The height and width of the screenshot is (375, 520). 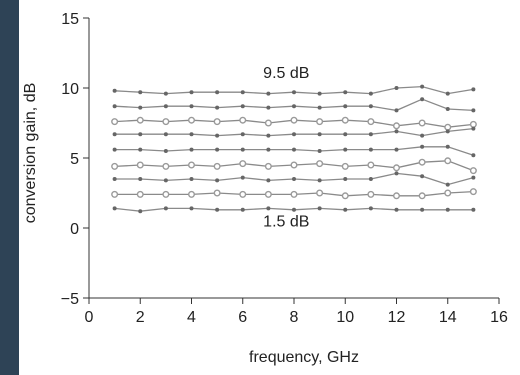 I want to click on x-tick-label: 10, so click(x=345, y=317).